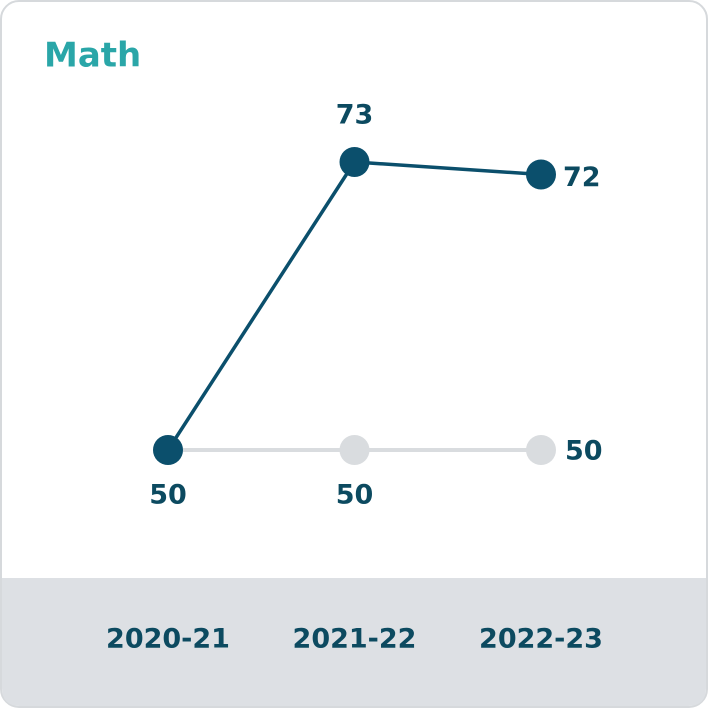 This screenshot has width=708, height=708. Describe the element at coordinates (355, 115) in the screenshot. I see `data-label: 73` at that location.